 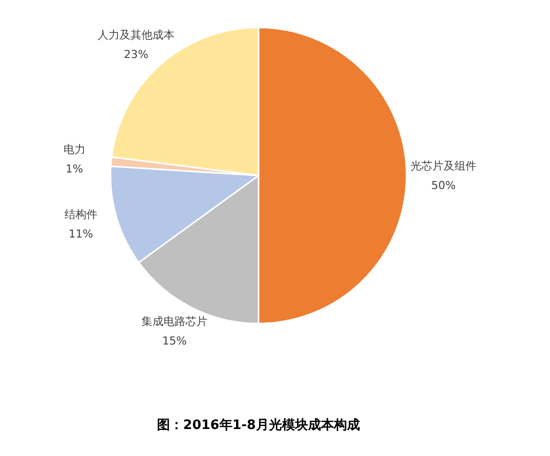 I want to click on slice-label: 光芯片及组件, so click(x=443, y=165).